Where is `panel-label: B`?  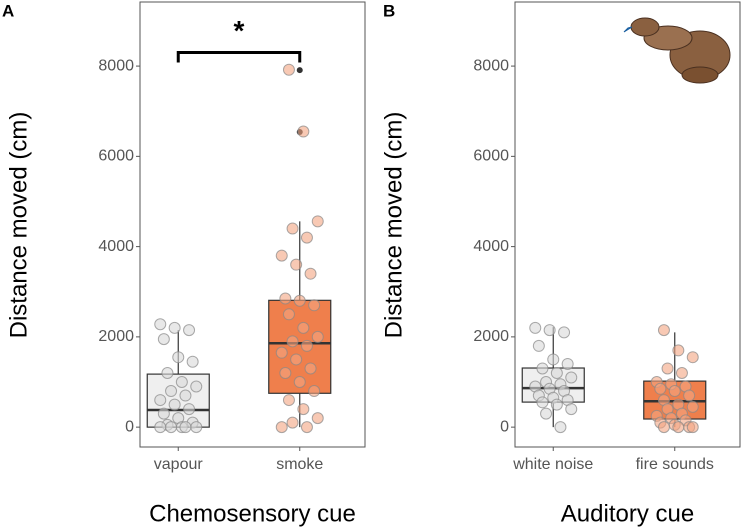
panel-label: B is located at coordinates (389, 10).